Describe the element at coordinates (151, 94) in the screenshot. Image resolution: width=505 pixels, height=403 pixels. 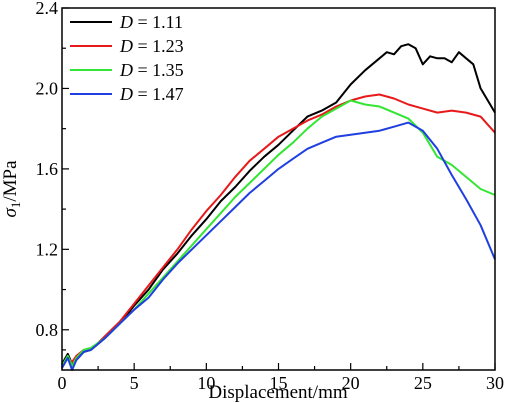
I see `legend-label: D = 1.47` at that location.